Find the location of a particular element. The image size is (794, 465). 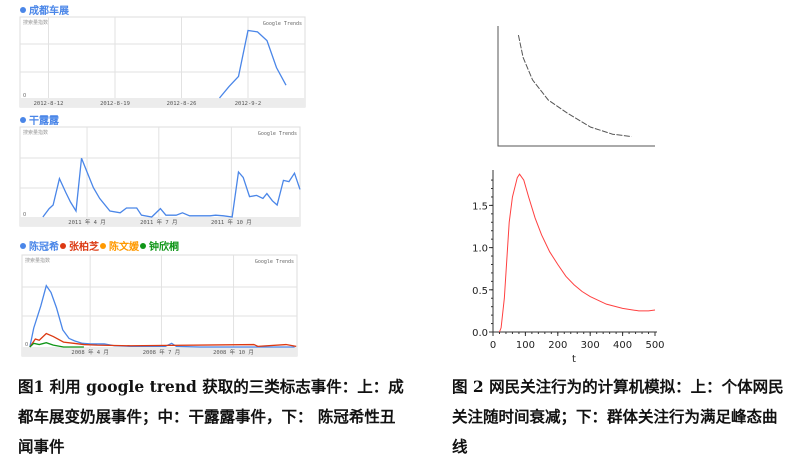

y-tick-label: 1.0 is located at coordinates (480, 249).